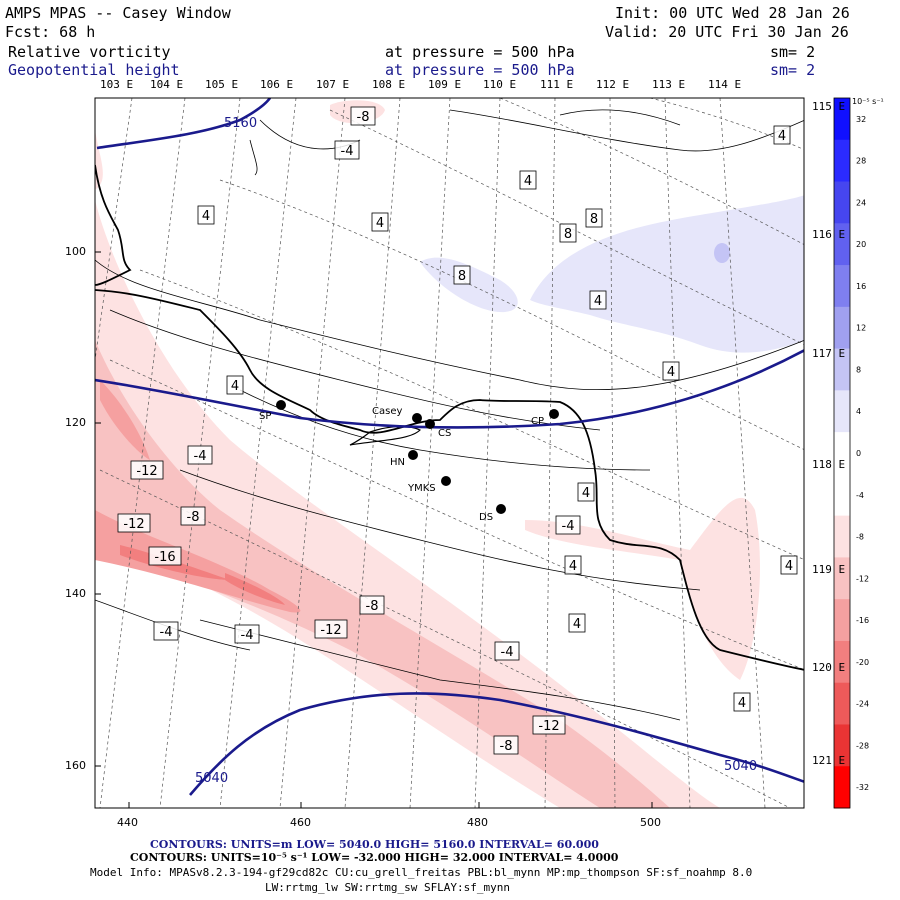  What do you see at coordinates (868, 101) in the screenshot?
I see `colorbar-unit: 10⁻⁵ s⁻¹` at bounding box center [868, 101].